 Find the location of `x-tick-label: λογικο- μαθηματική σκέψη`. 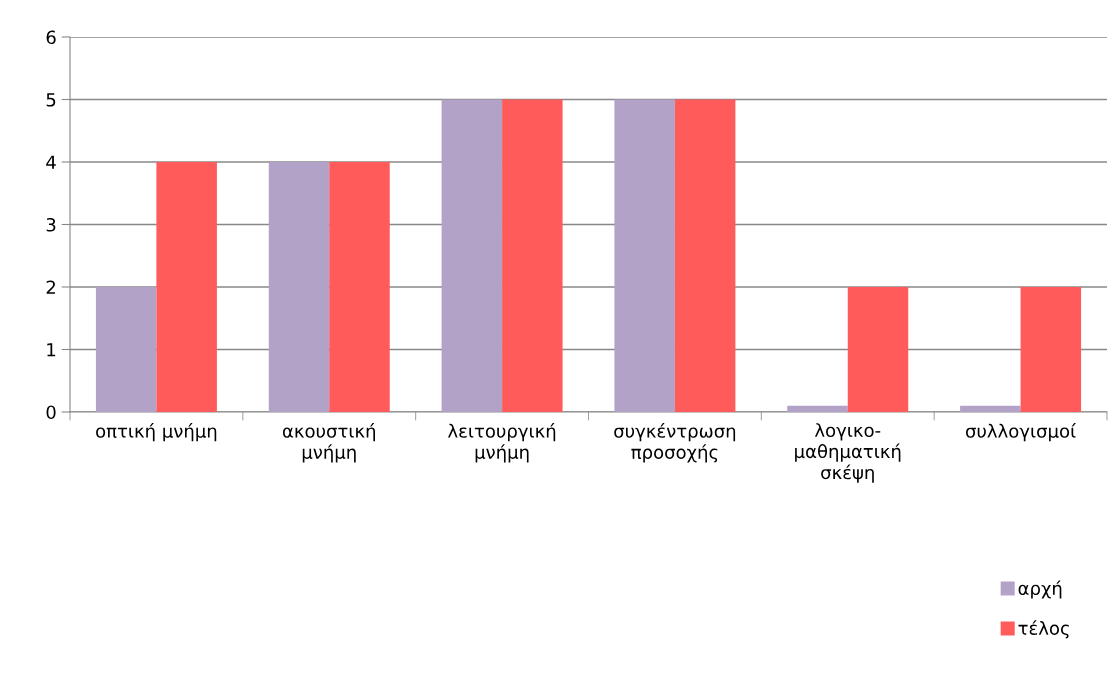

x-tick-label: λογικο- μαθηματική σκέψη is located at coordinates (848, 453).